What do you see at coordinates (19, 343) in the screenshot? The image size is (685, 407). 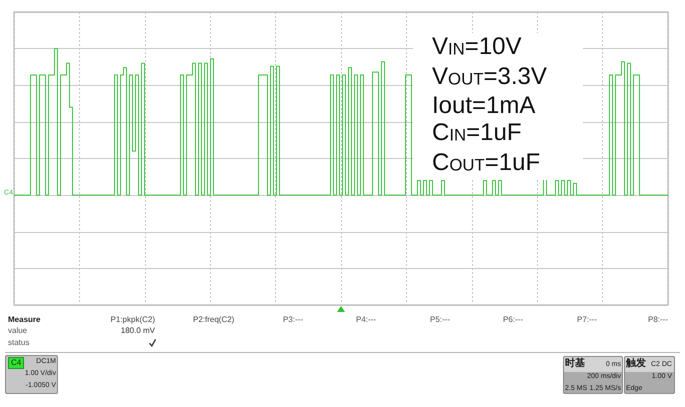 I see `text: status` at bounding box center [19, 343].